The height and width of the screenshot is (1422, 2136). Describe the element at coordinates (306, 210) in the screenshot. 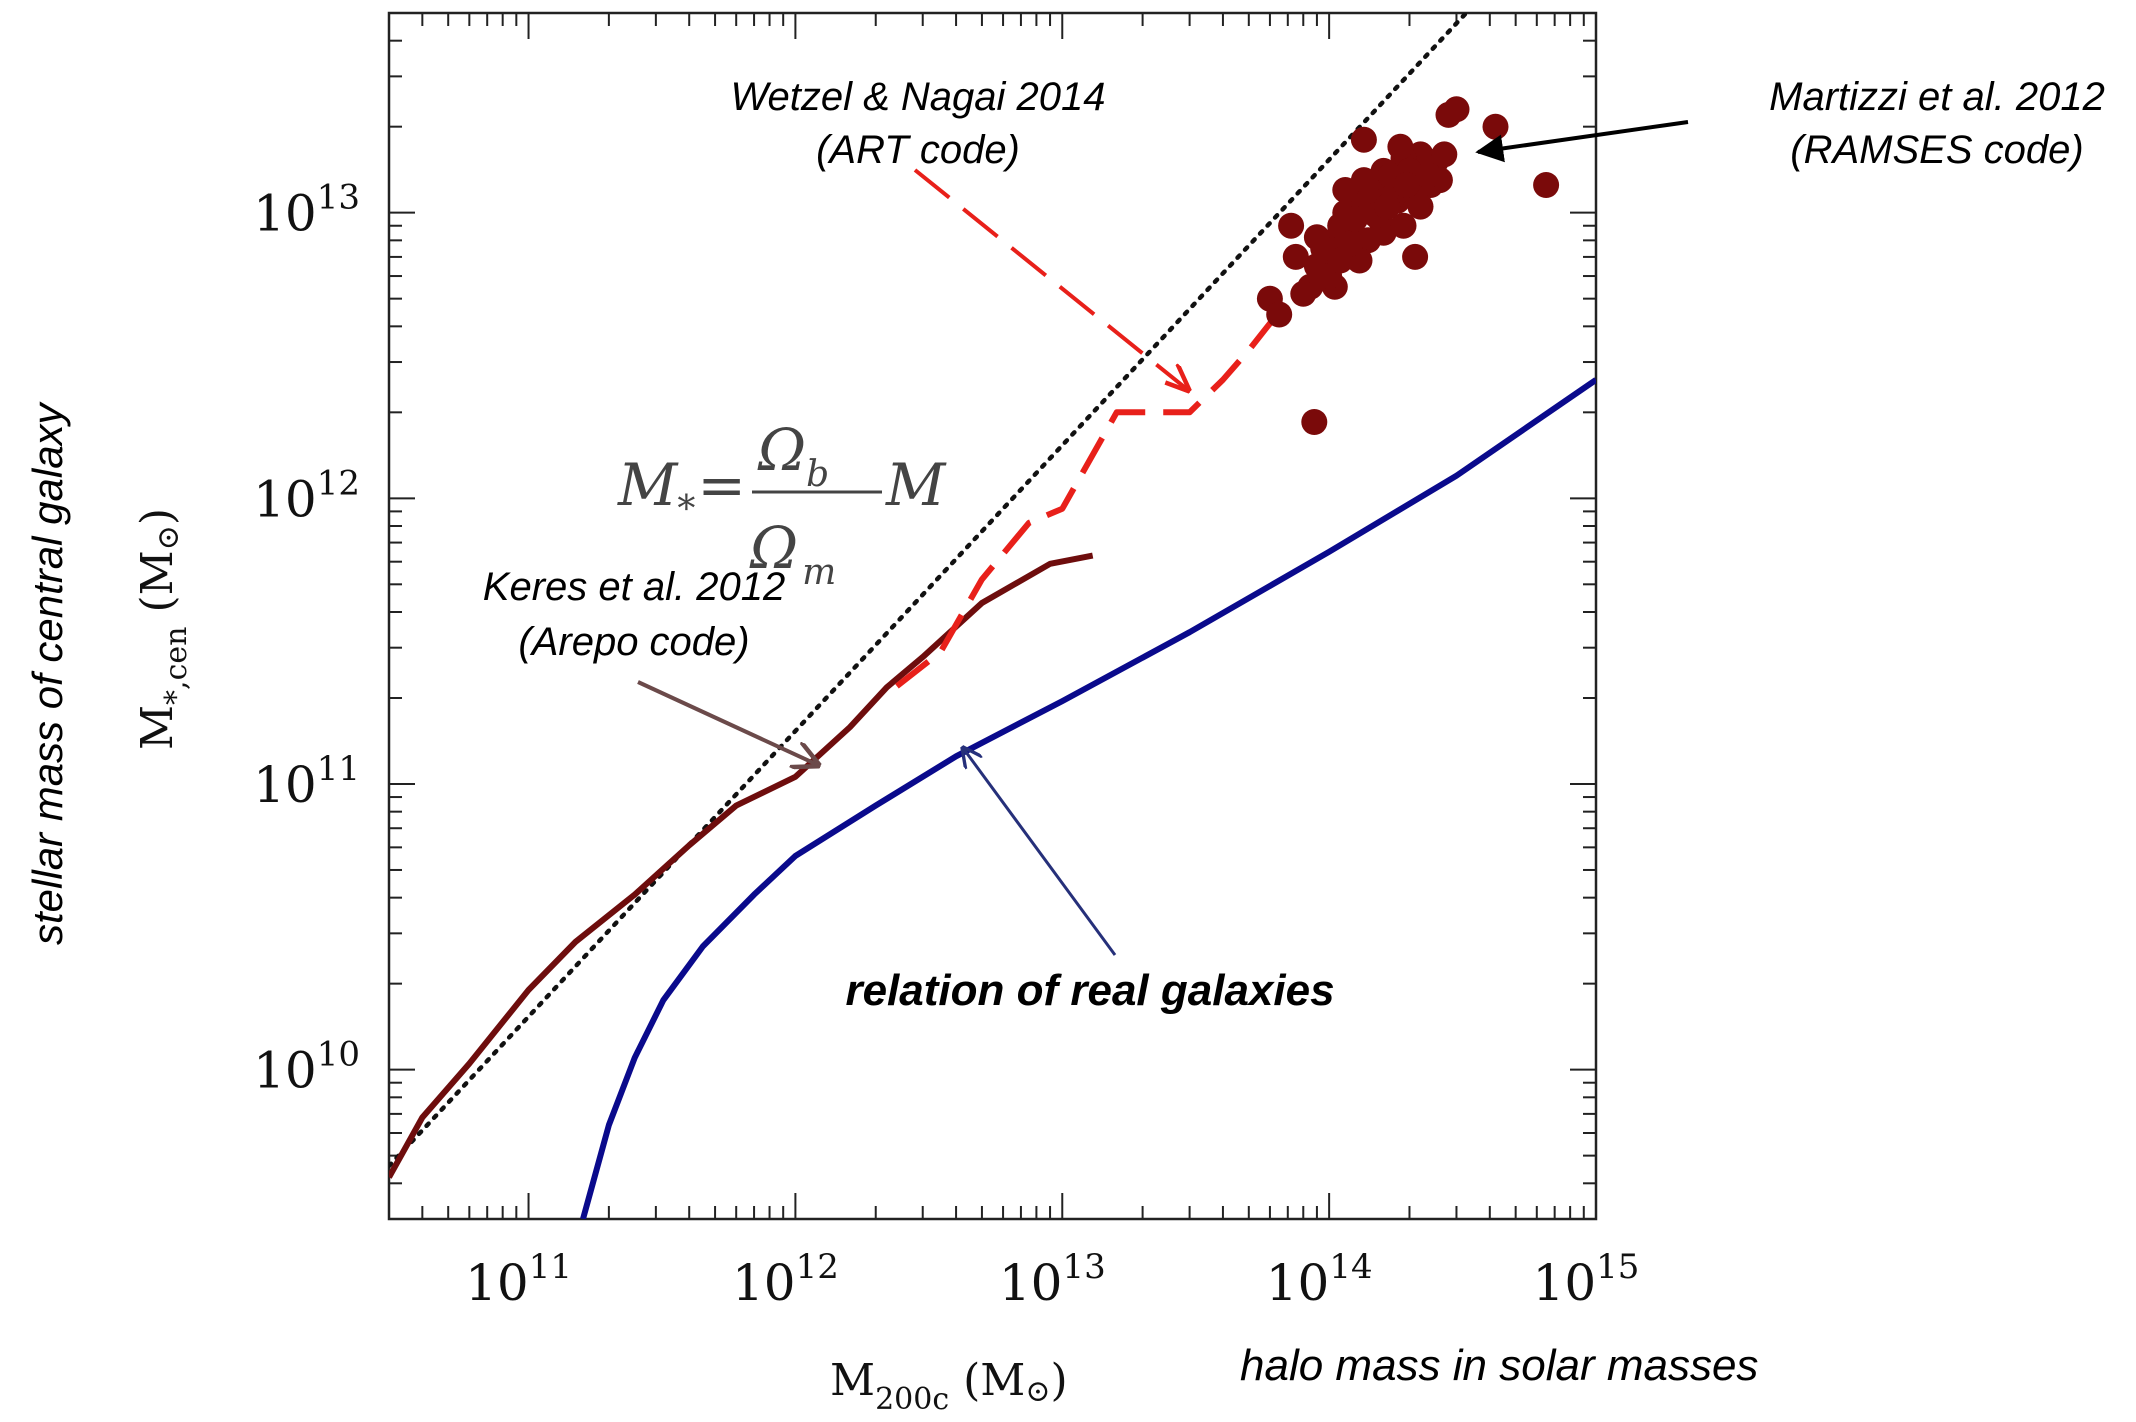

I see `y-tick-label: 1013` at that location.